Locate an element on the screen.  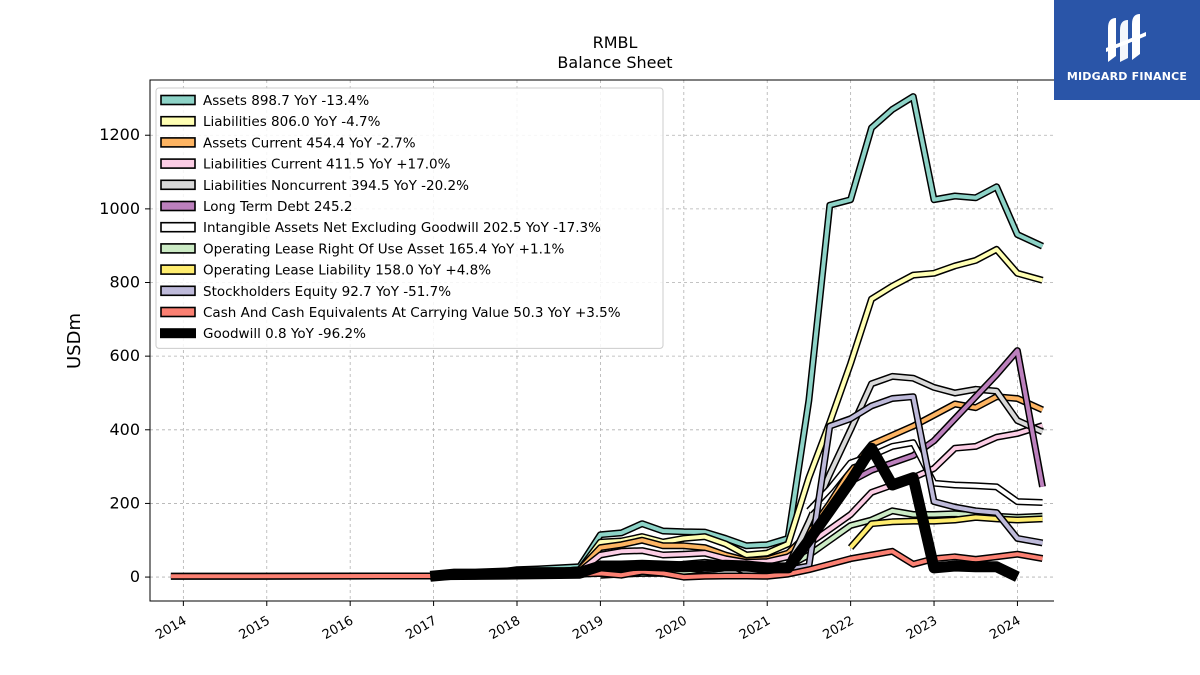
y-axis-label: USDm is located at coordinates (74, 341).